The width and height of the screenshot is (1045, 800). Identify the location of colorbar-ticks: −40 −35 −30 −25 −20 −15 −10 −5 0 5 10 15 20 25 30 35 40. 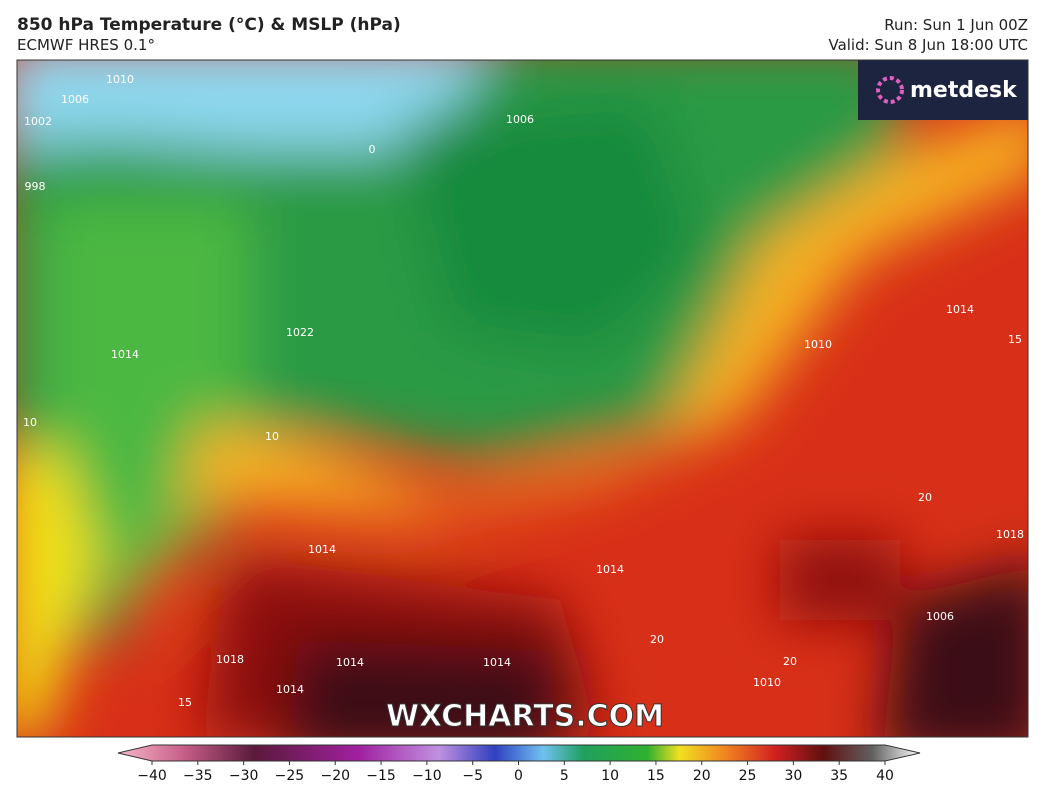
(515, 772).